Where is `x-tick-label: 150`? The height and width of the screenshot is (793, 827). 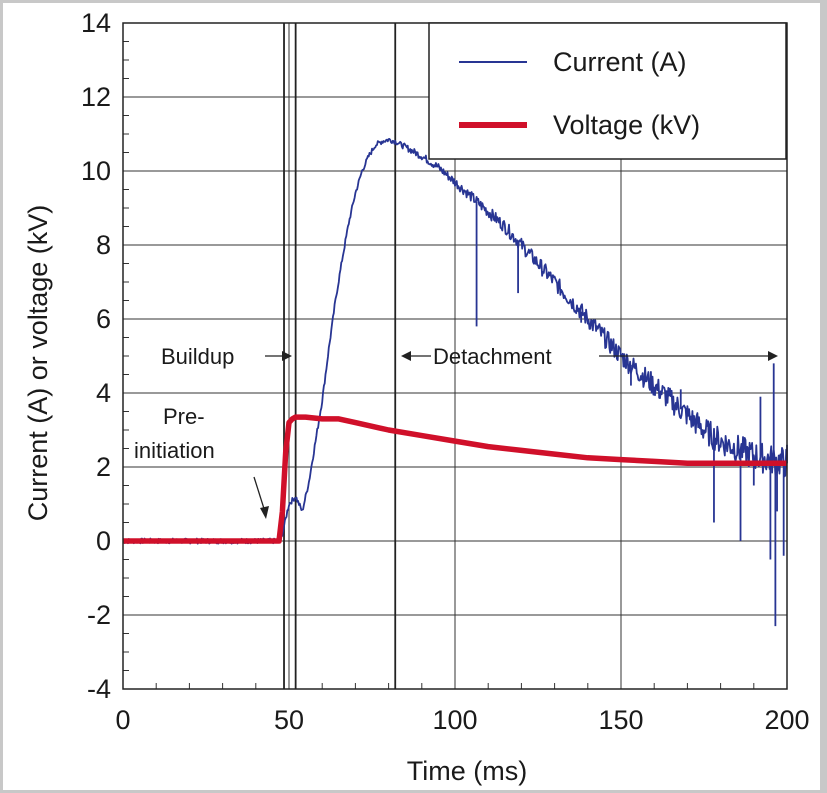 x-tick-label: 150 is located at coordinates (620, 720).